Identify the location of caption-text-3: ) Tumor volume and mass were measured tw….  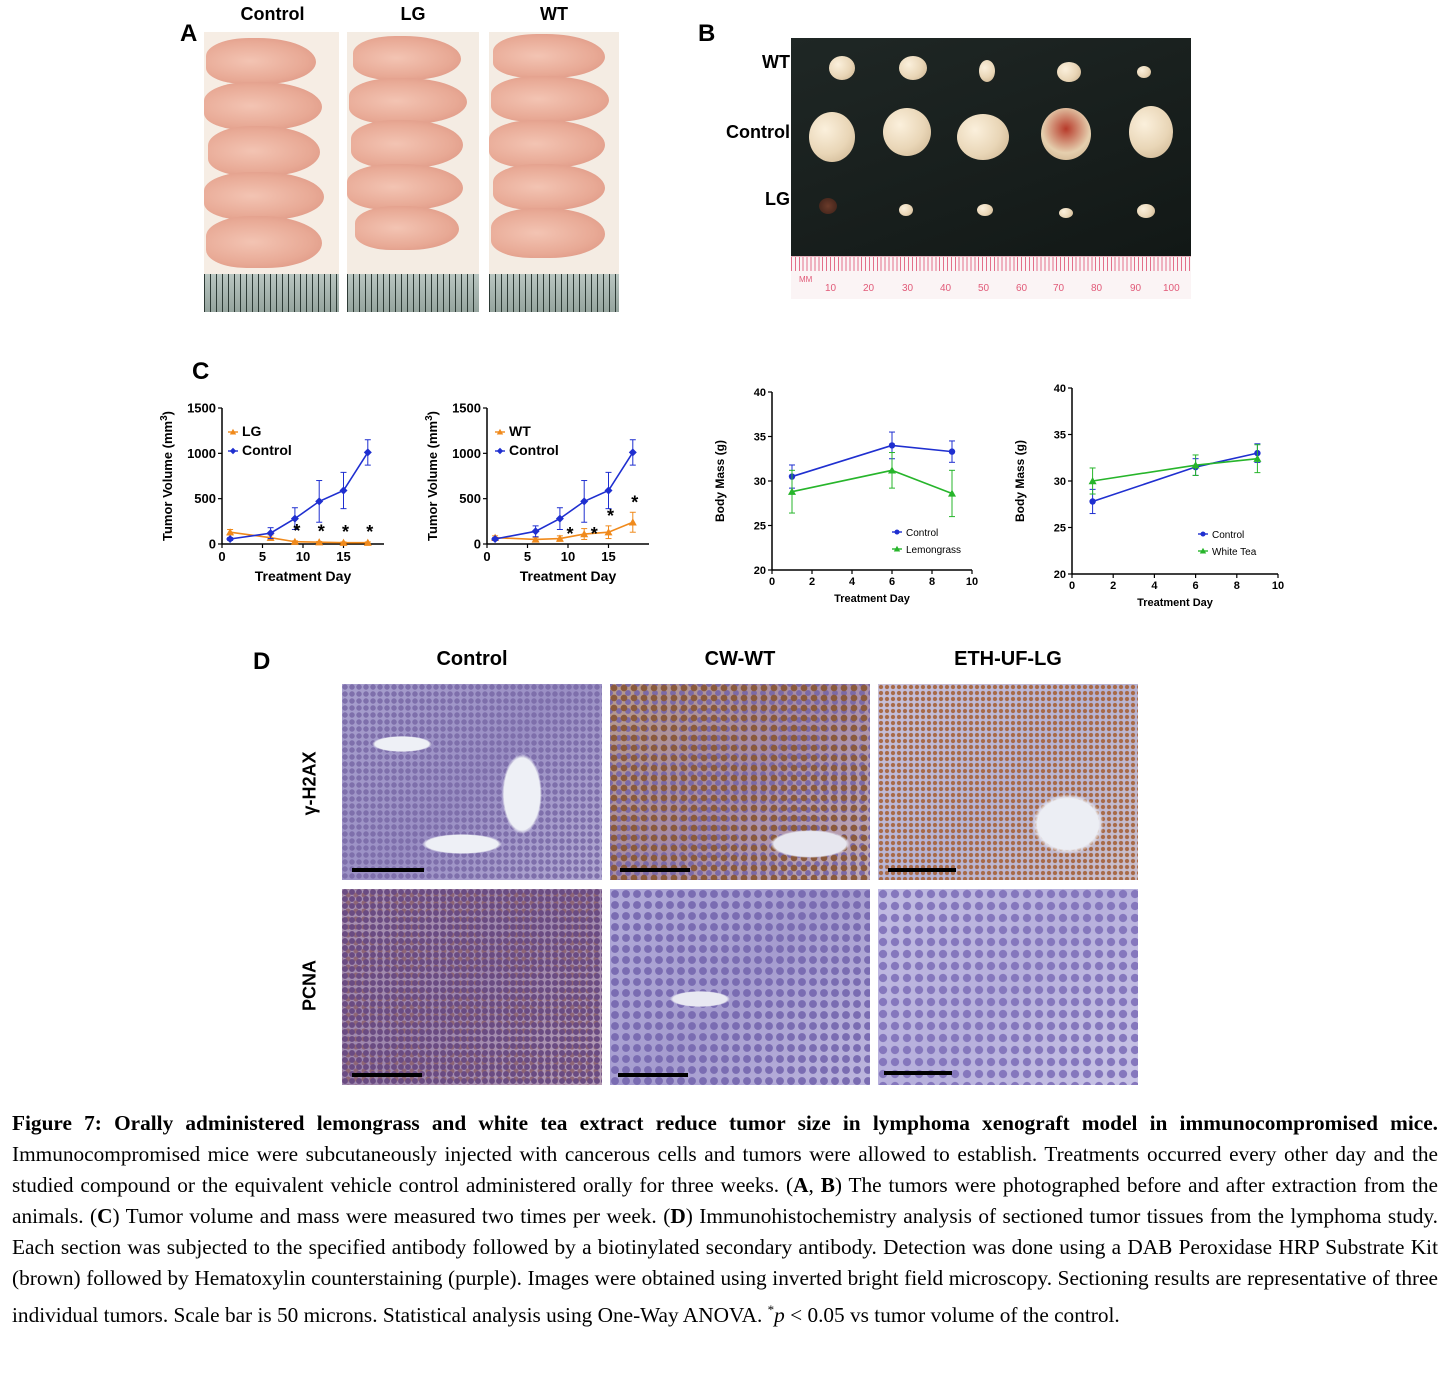
(391, 1216).